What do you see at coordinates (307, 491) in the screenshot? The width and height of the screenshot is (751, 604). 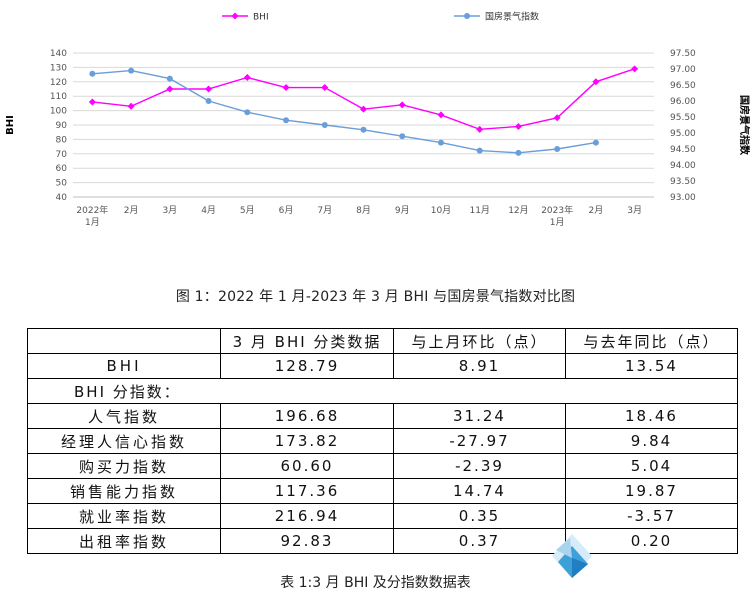 I see `table-cell: 117.36` at bounding box center [307, 491].